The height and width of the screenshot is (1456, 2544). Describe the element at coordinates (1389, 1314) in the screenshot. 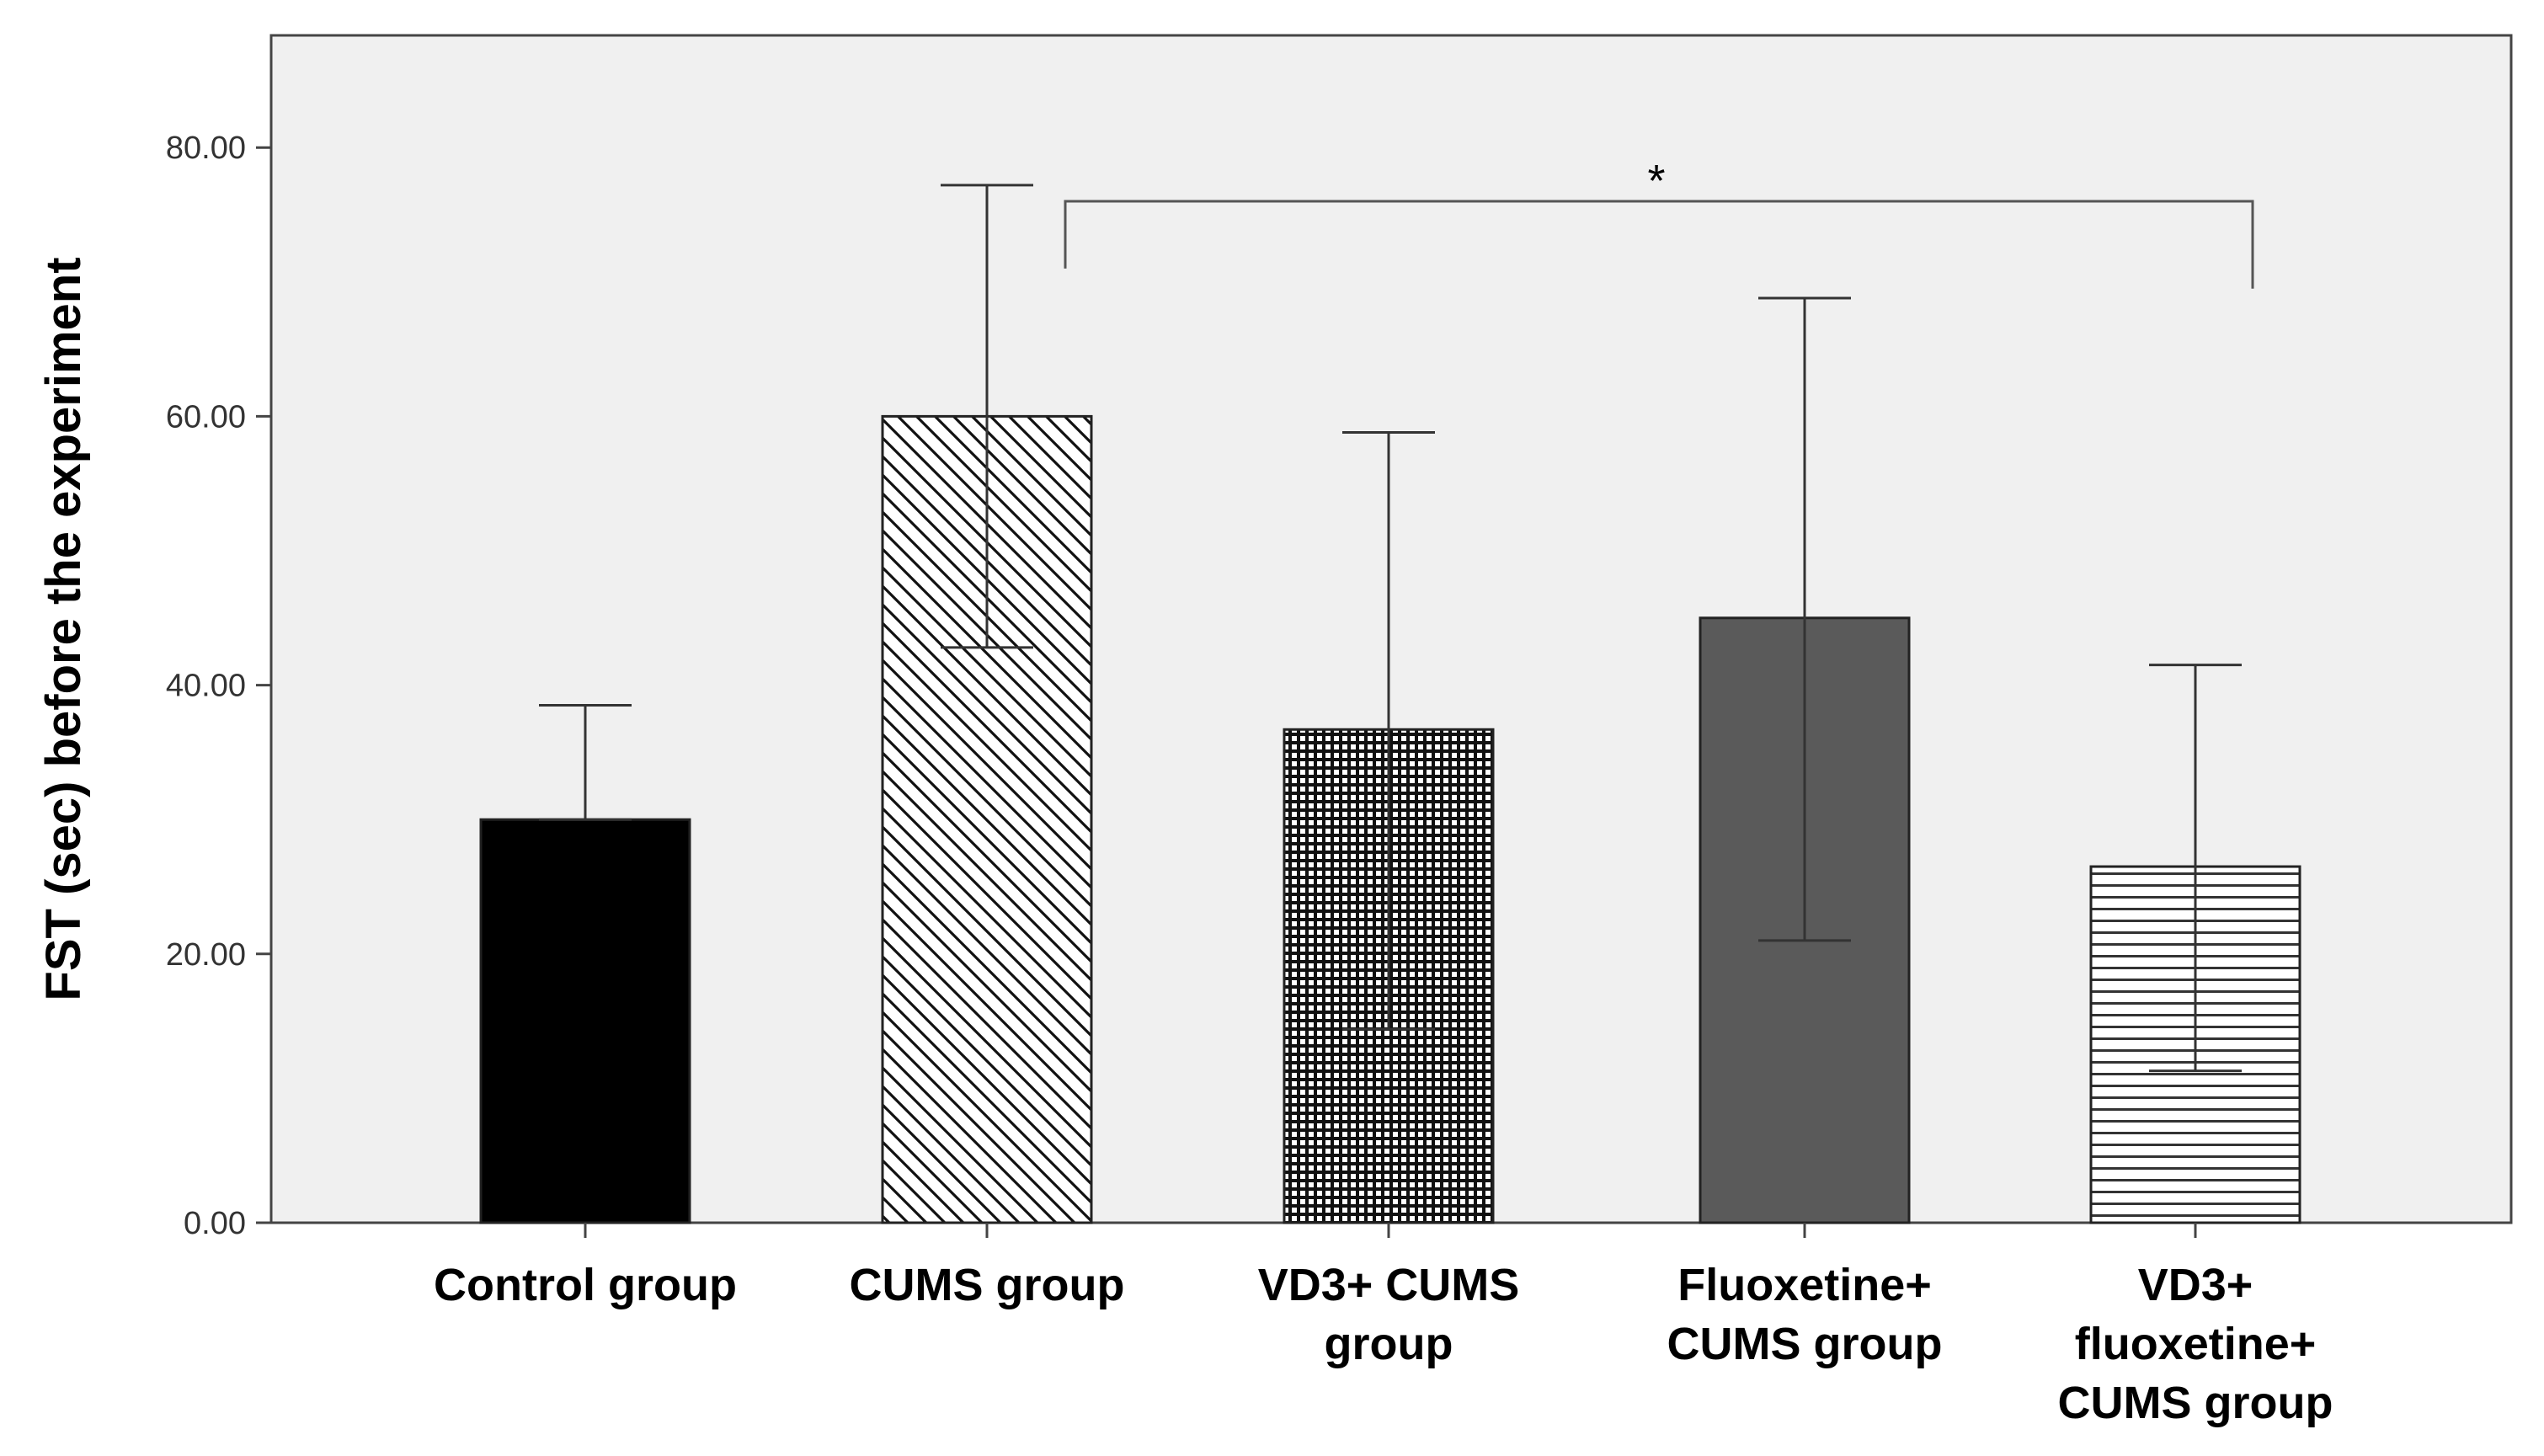

I see `x-tick-label: VD3+ CUMS group` at that location.